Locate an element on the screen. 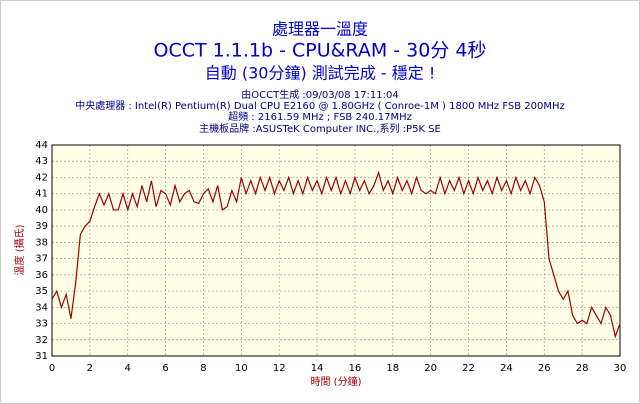  y-axis-label: 溫度 (攝氏) is located at coordinates (19, 249).